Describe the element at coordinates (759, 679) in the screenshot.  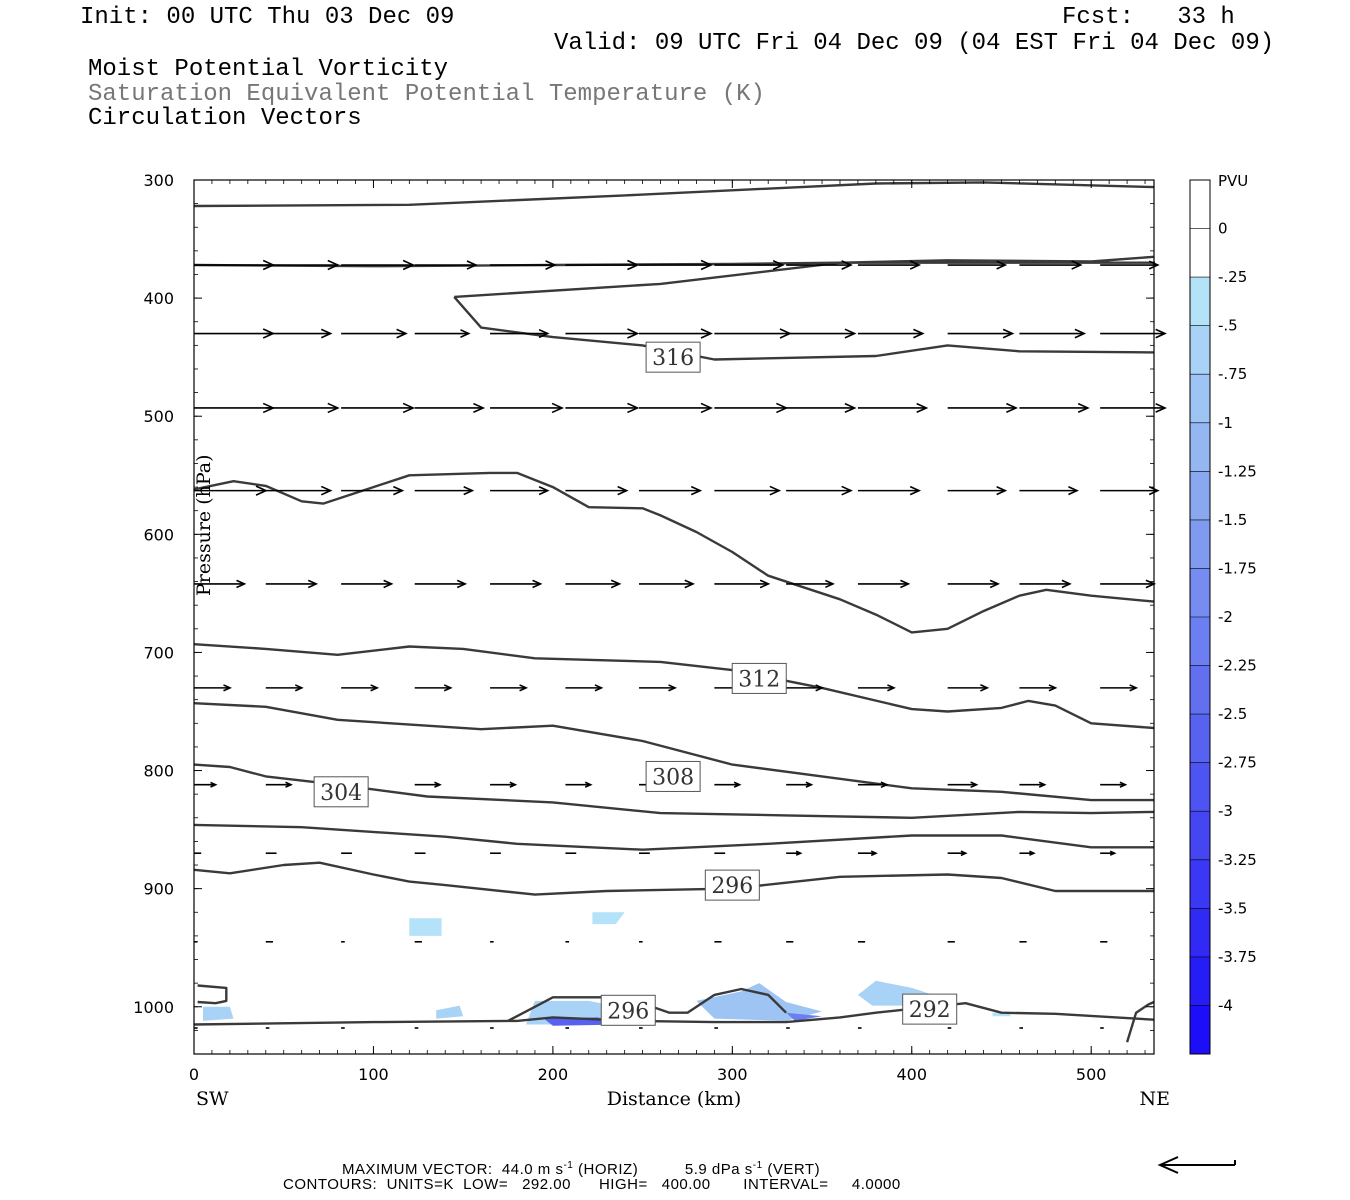
I see `contour-label-text: 312` at that location.